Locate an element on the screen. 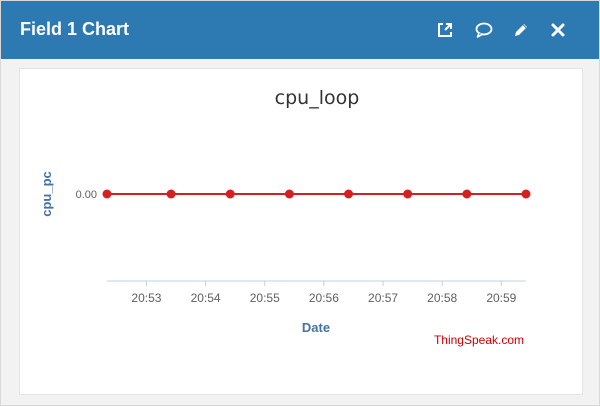 The width and height of the screenshot is (600, 406). x-axis-title: Date is located at coordinates (316, 327).